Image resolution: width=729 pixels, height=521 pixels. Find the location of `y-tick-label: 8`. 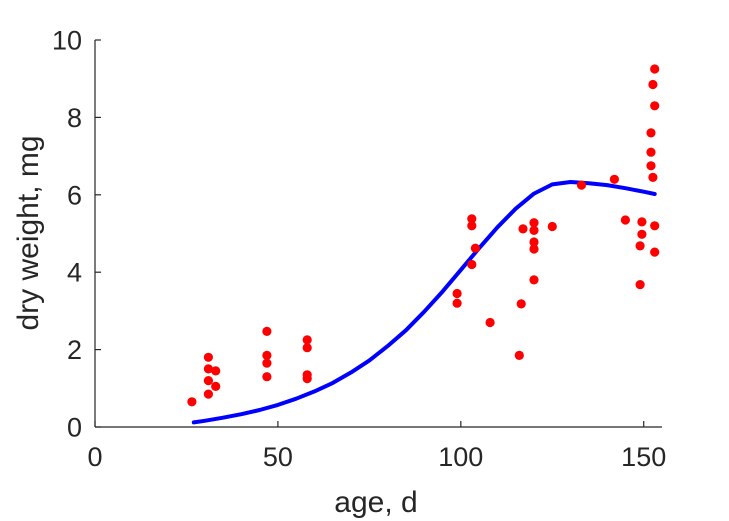

y-tick-label: 8 is located at coordinates (74, 118).